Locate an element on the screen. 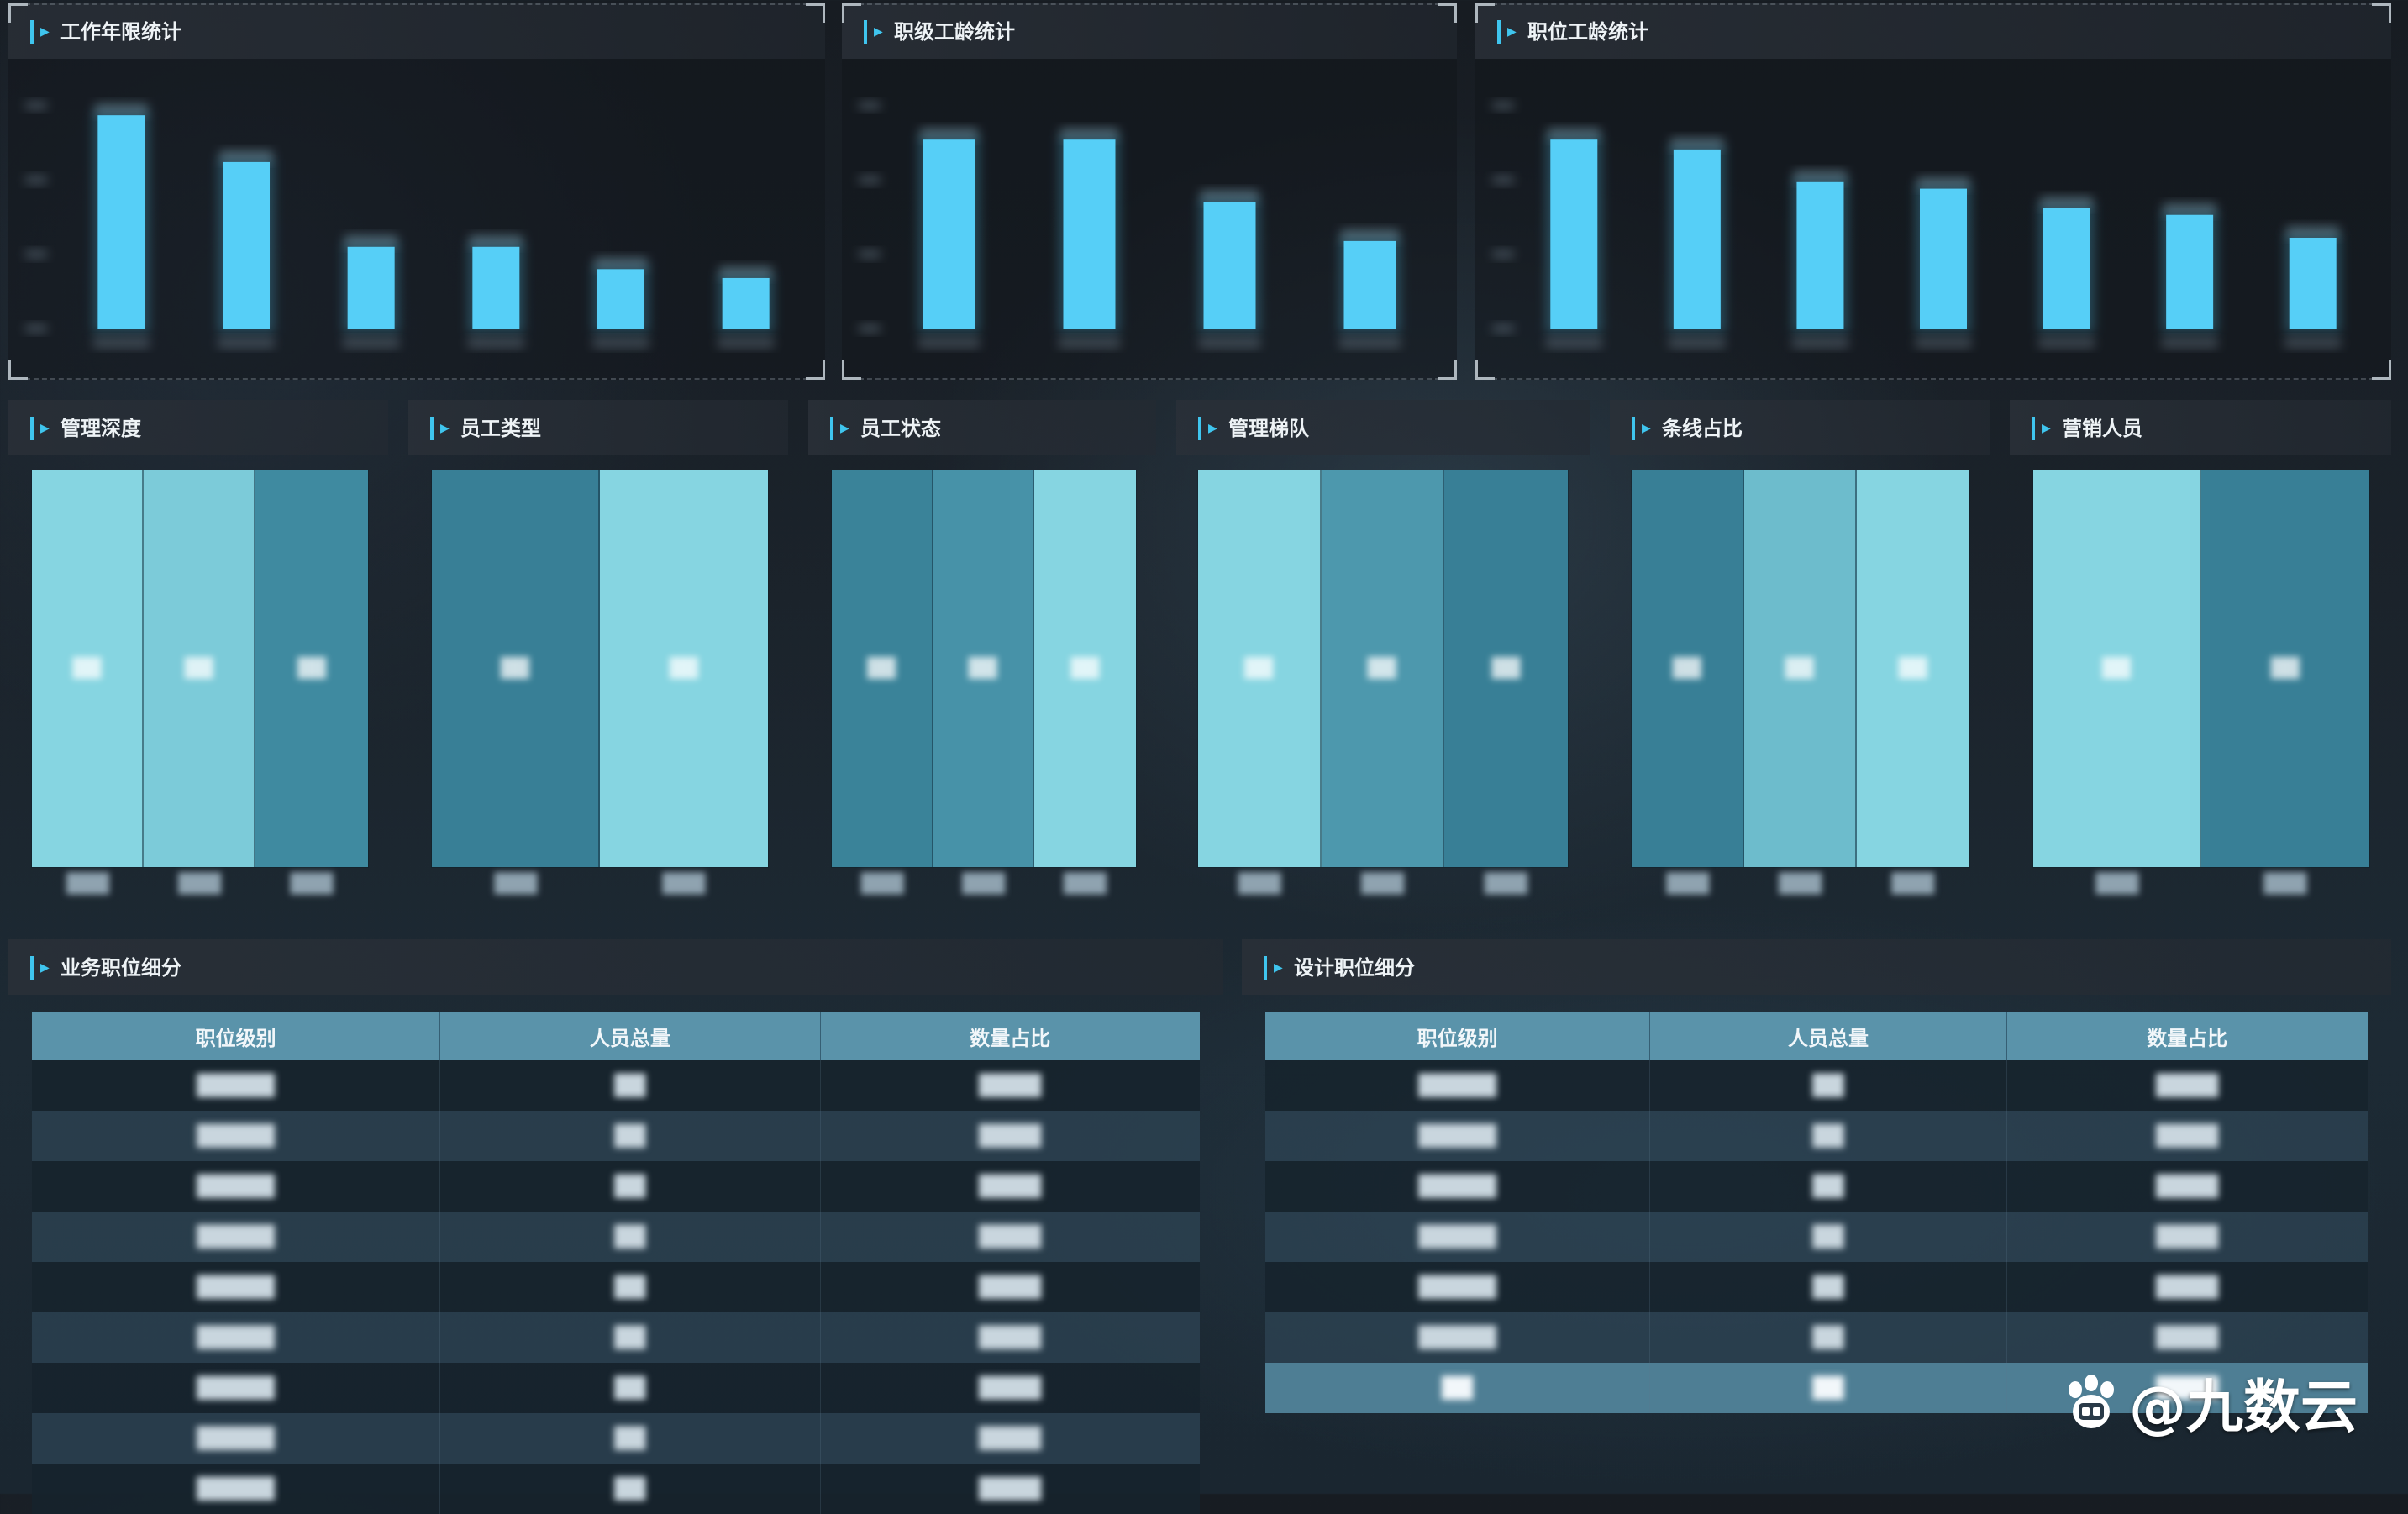 This screenshot has width=2408, height=1514. emp-type-treemap: ██ ██ is located at coordinates (600, 669).